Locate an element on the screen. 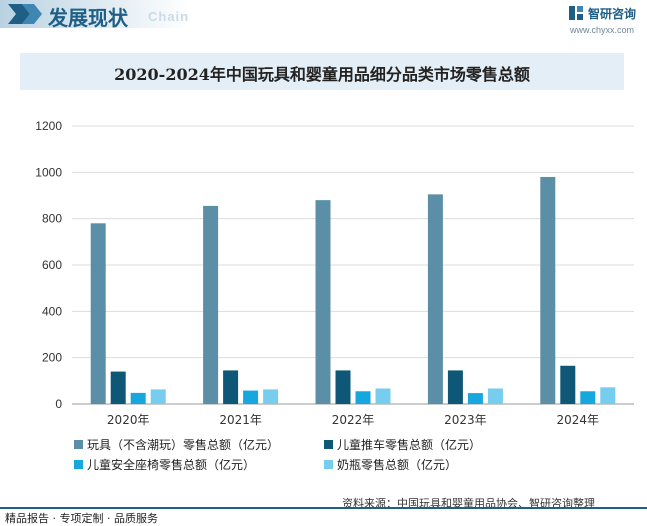  y-tick-label: 1200 is located at coordinates (48, 126).